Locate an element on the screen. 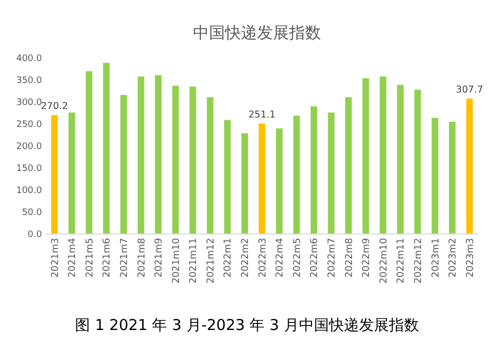 The height and width of the screenshot is (346, 494). x-tick-label: 2022m12 is located at coordinates (418, 261).